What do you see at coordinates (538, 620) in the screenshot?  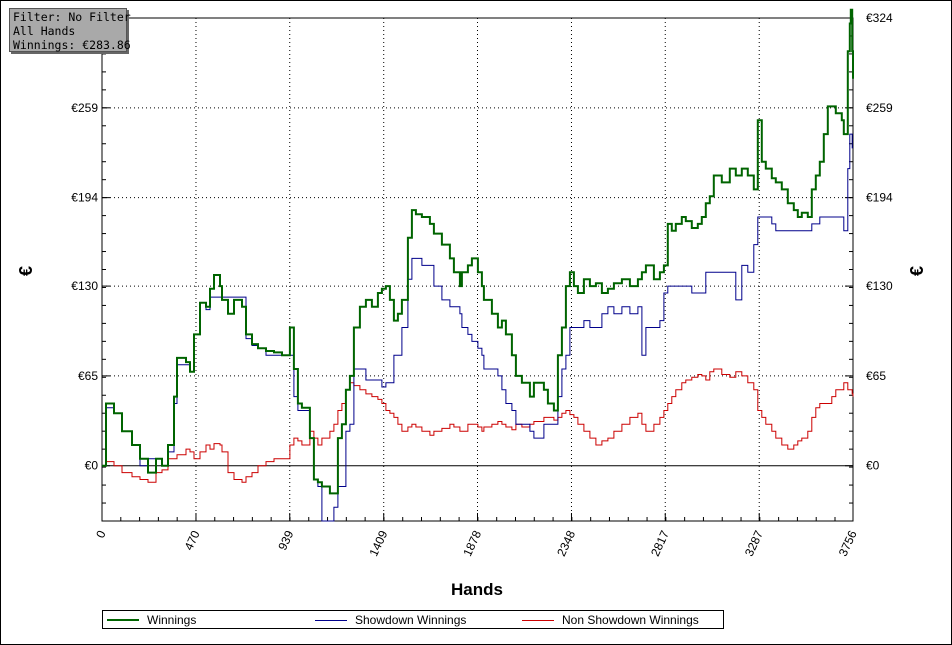 I see `legend-swatch-non-showdown` at bounding box center [538, 620].